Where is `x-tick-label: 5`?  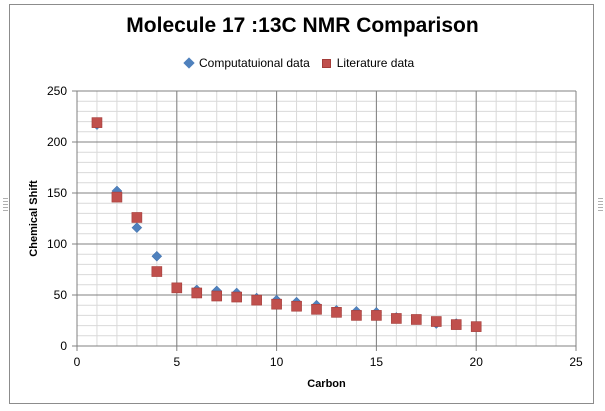
x-tick-label: 5 is located at coordinates (176, 362).